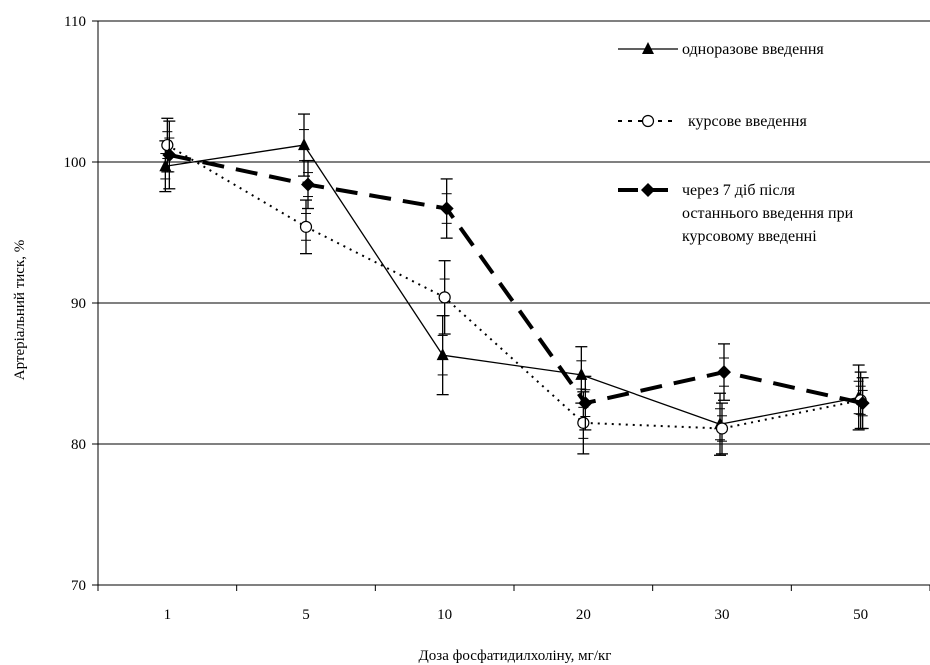  I want to click on y-tick-label: 100, so click(75, 163).